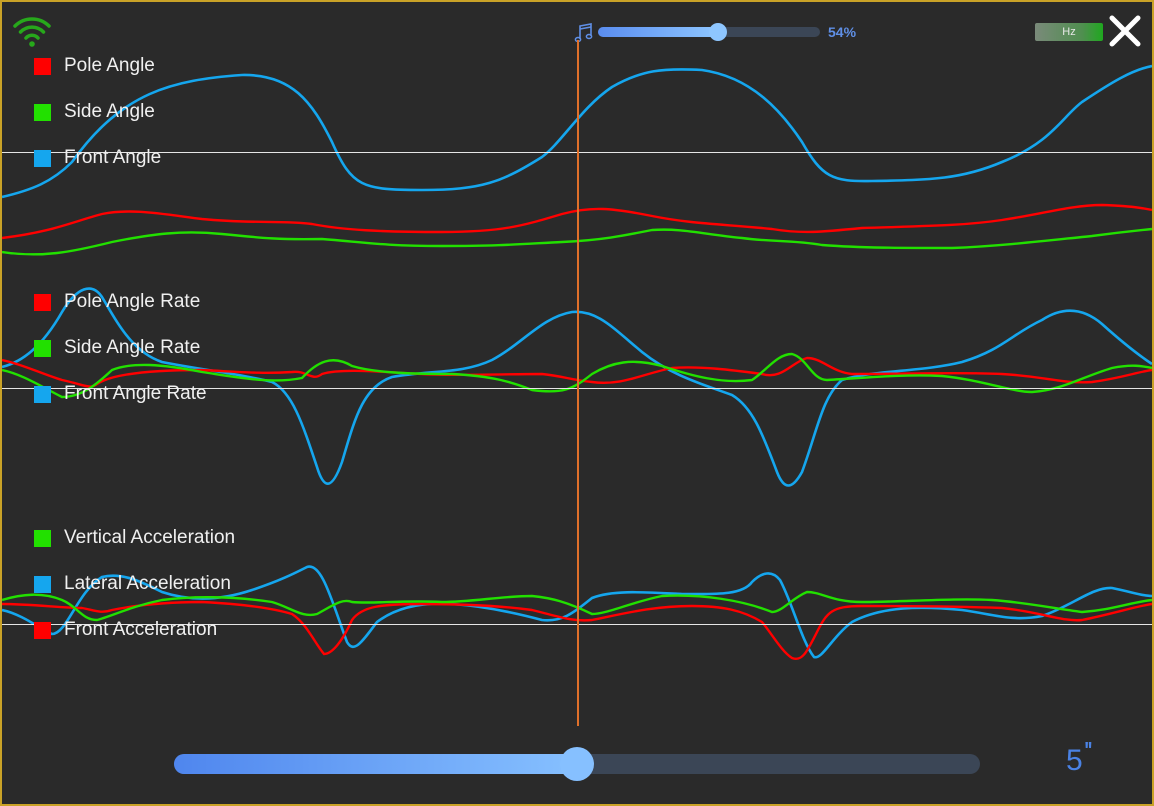 The image size is (1154, 806). What do you see at coordinates (147, 583) in the screenshot?
I see `legend-label: Lateral Acceleration` at bounding box center [147, 583].